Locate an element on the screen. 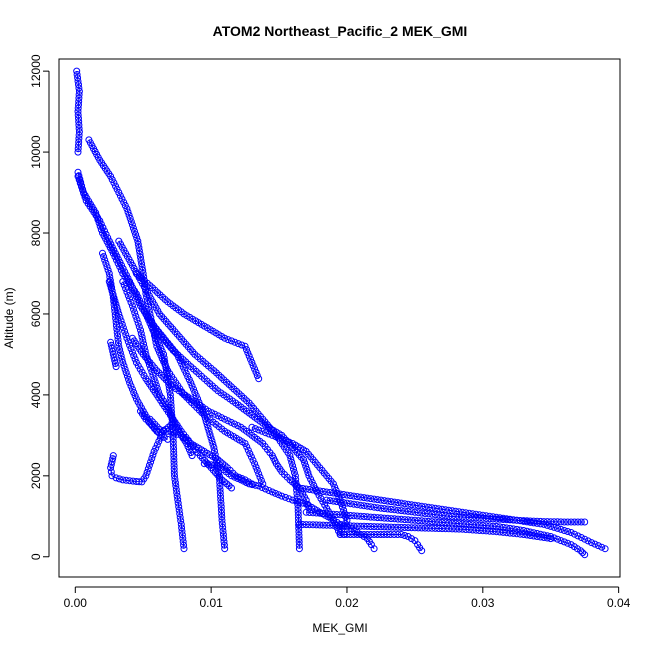 The width and height of the screenshot is (650, 650). y-tick-label: 4000 is located at coordinates (36, 394).